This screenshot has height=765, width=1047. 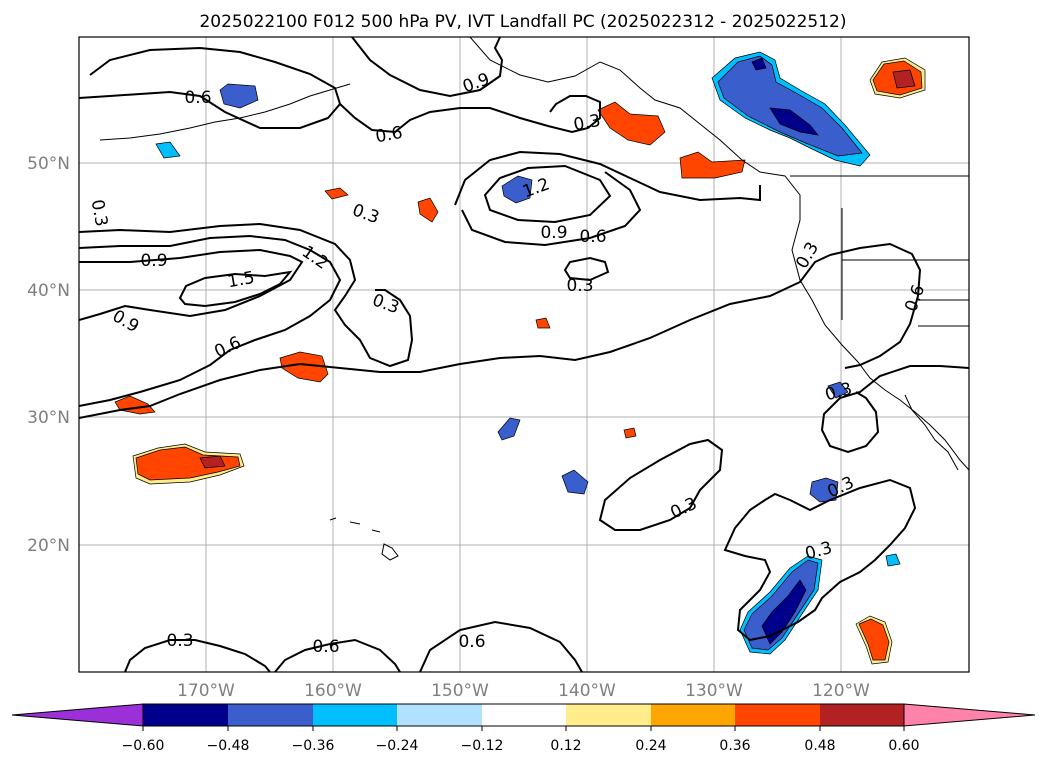 What do you see at coordinates (523, 691) in the screenshot?
I see `longitude-axis: 170°W 160°W 150°W 140°W 130°W 120°W` at bounding box center [523, 691].